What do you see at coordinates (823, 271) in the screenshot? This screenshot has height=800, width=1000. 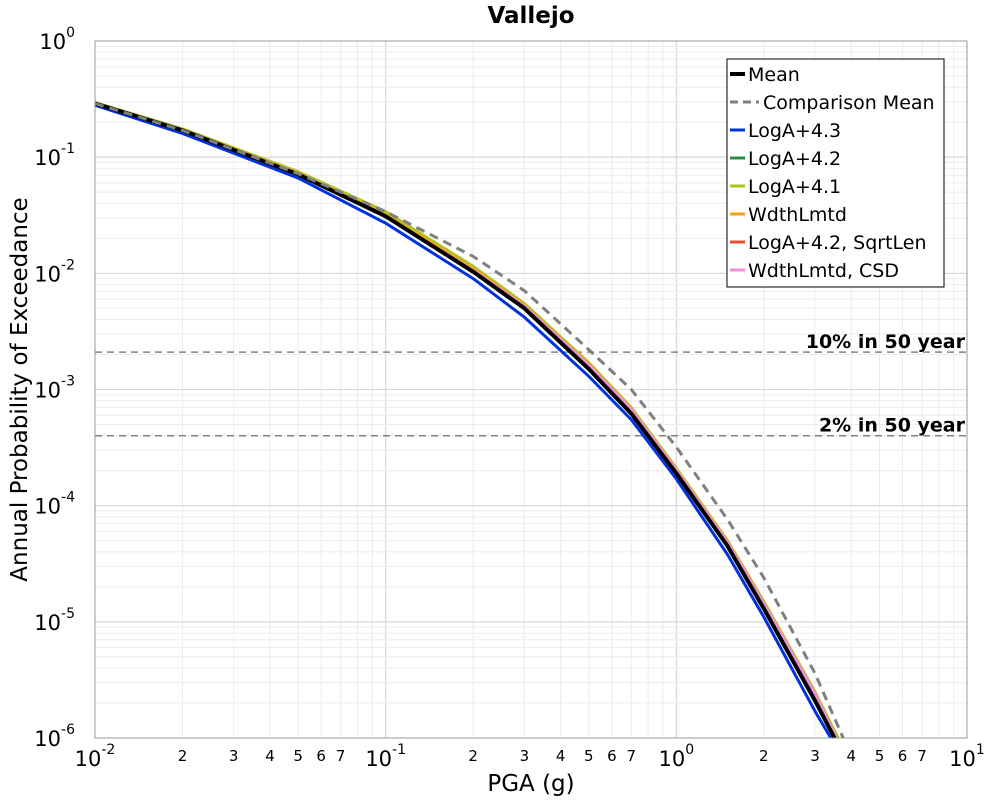 I see `legend-label: WdthLmtd, CSD` at bounding box center [823, 271].